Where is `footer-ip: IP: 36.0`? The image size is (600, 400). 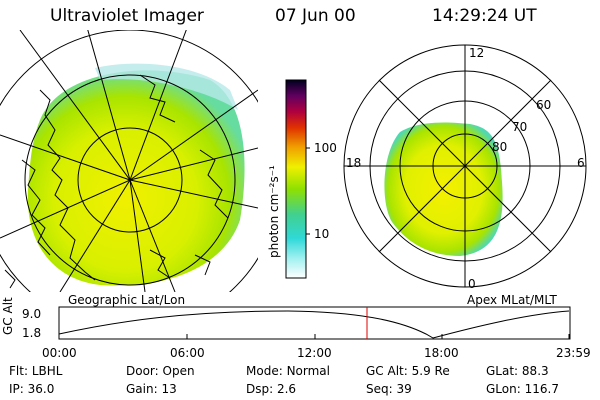 footer-ip: IP: 36.0 is located at coordinates (32, 389).